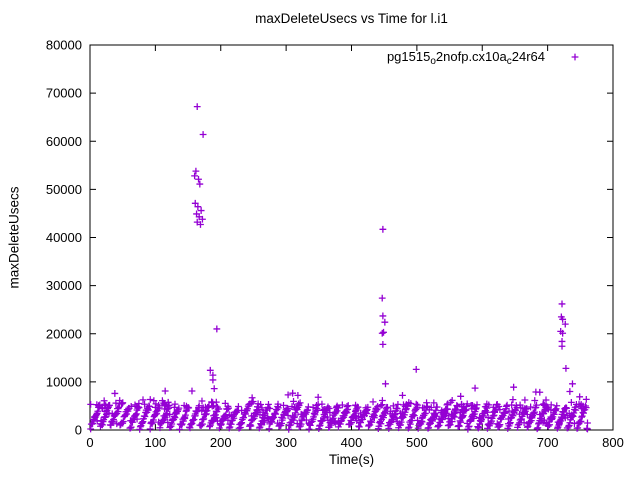  I want to click on y-tick-label: 0, so click(78, 430).